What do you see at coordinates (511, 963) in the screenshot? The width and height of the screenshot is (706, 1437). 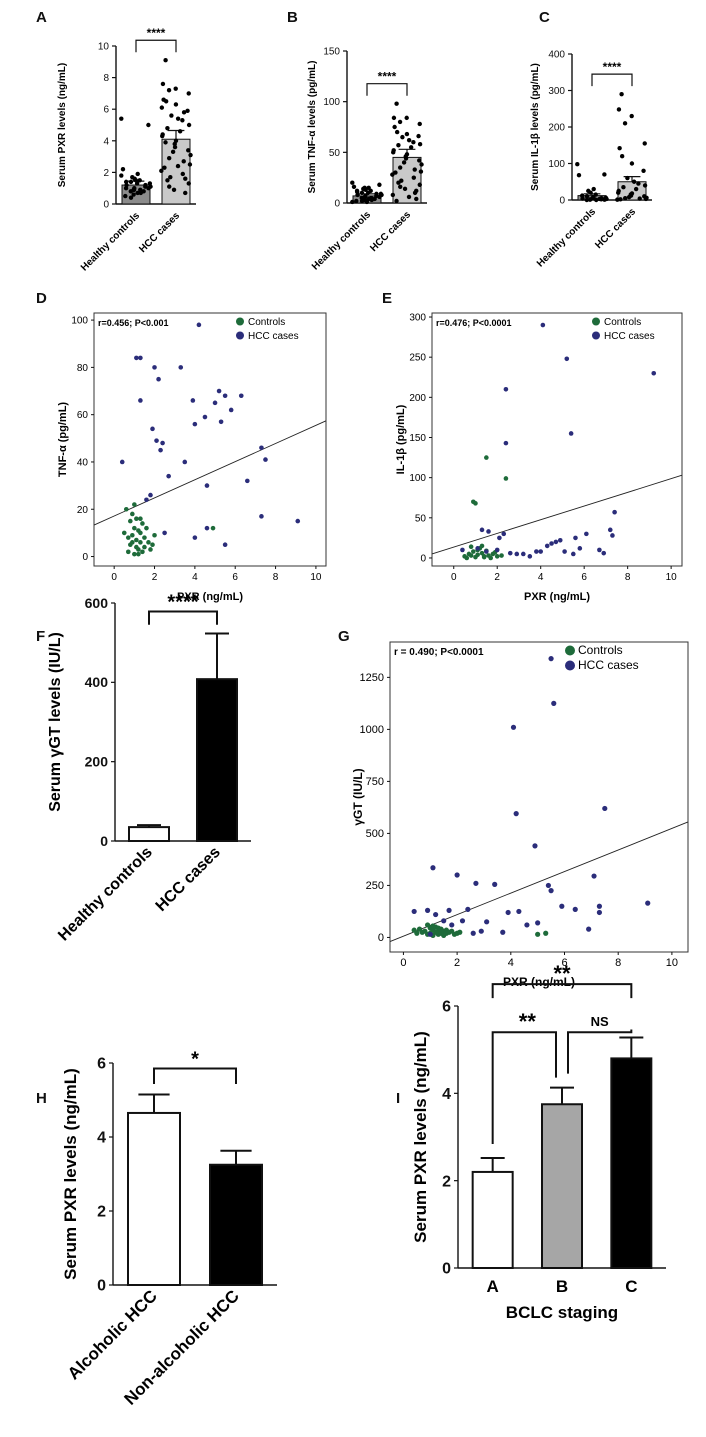 I see `x-tick-label: 4` at bounding box center [511, 963].